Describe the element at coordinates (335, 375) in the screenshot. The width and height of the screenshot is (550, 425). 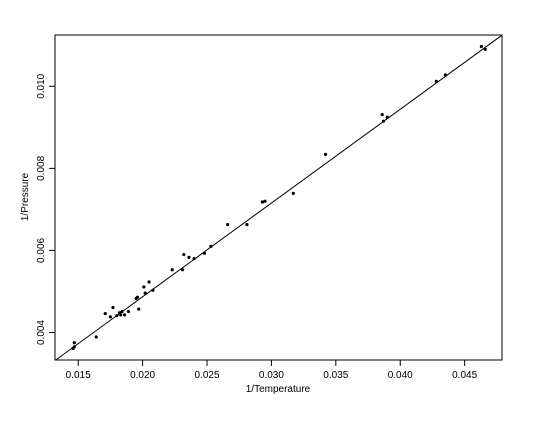
I see `x-tick-label: 0.035` at that location.